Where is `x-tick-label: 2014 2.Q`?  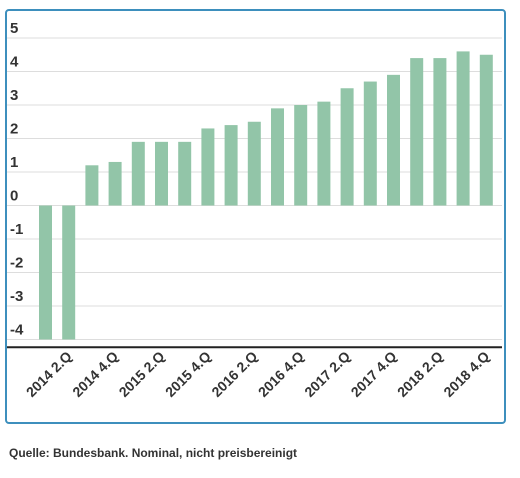
x-tick-label: 2014 2.Q is located at coordinates (49, 374).